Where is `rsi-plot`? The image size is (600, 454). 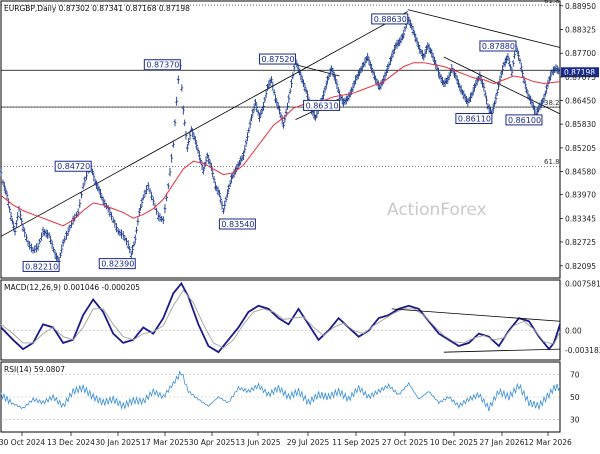 rsi-plot is located at coordinates (280, 395).